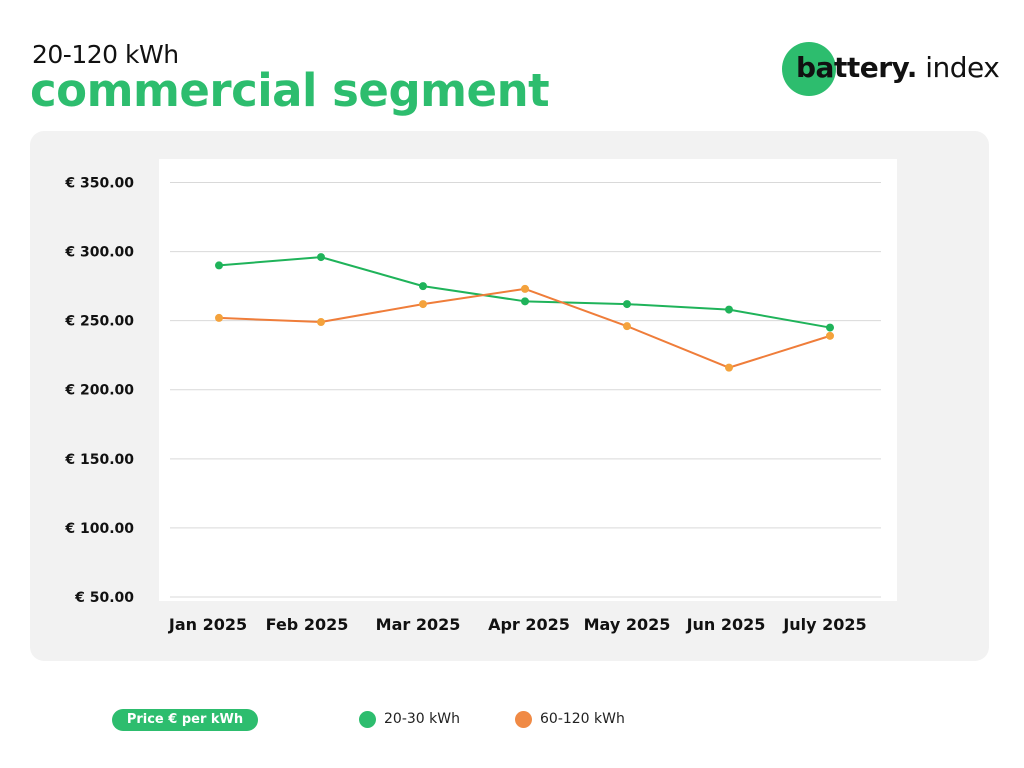  I want to click on x-tick-label: Apr 2025, so click(529, 624).